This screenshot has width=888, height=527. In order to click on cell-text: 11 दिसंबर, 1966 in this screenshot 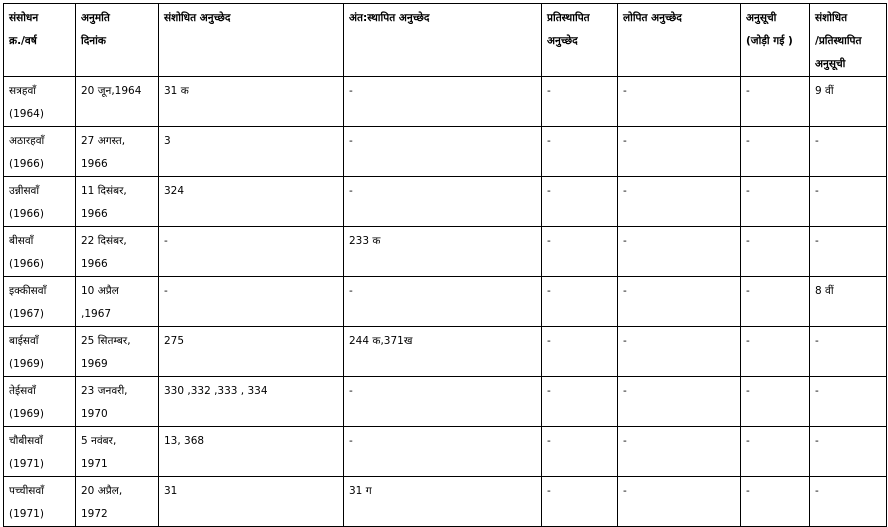, I will do `click(104, 202)`.